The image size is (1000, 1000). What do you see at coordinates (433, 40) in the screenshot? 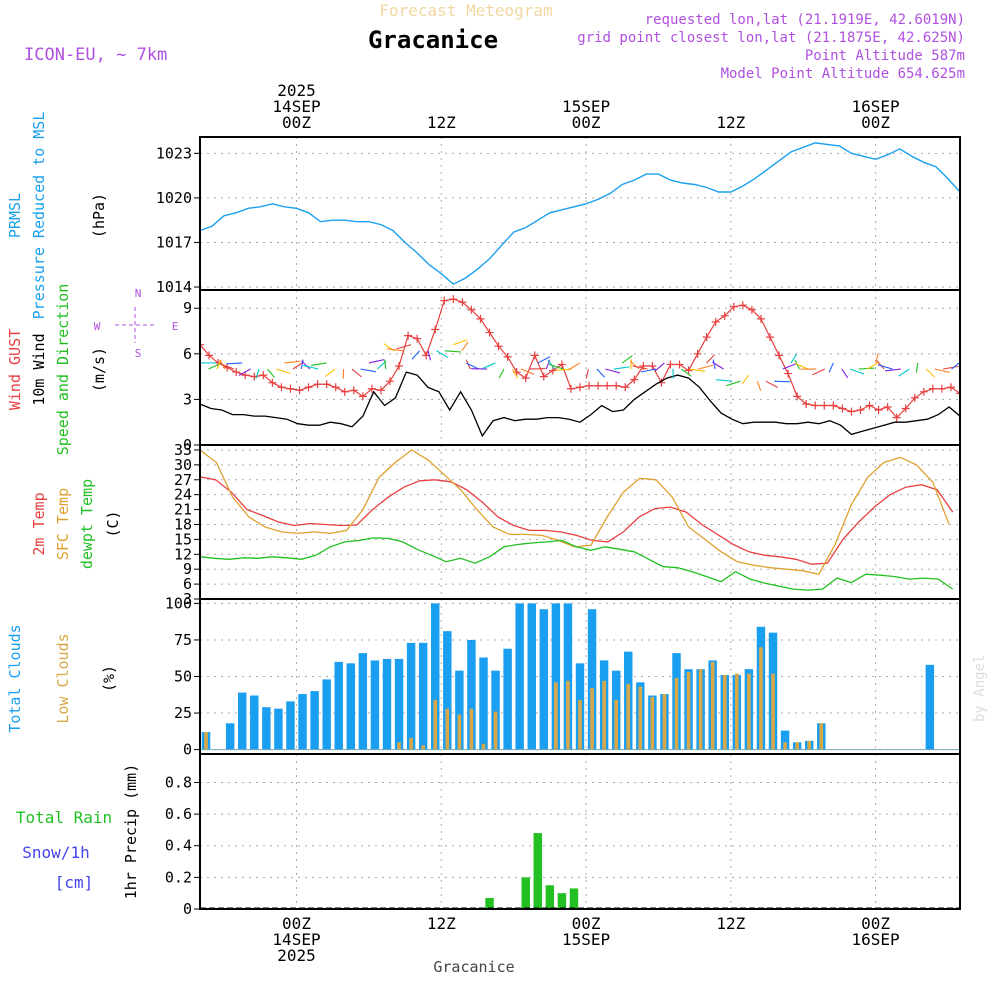
I see `page-title: Gracanice` at bounding box center [433, 40].